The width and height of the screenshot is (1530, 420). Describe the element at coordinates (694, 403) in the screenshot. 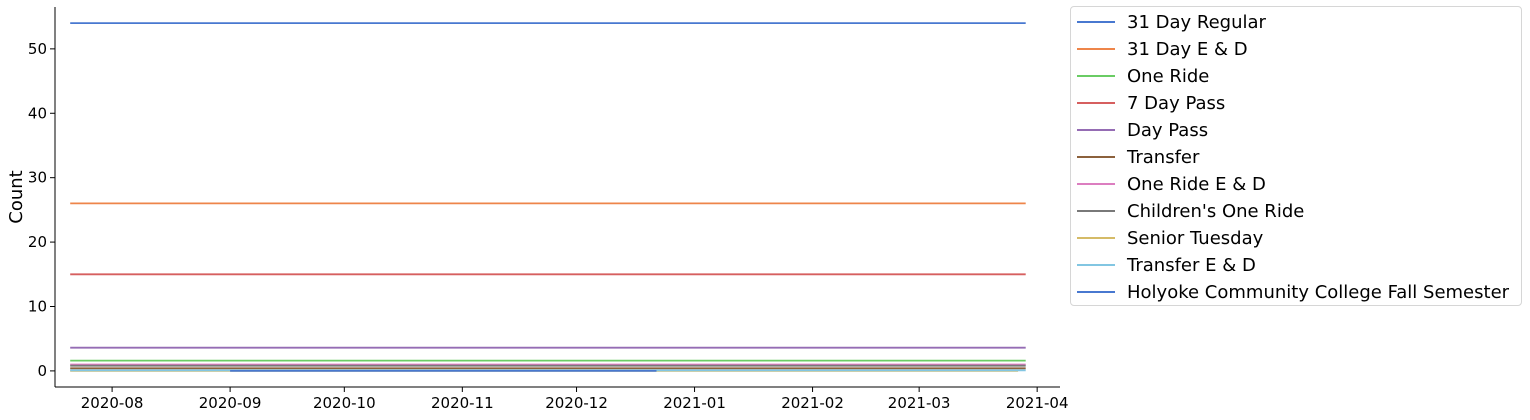

I see `x-tick-label: 2021-01` at that location.